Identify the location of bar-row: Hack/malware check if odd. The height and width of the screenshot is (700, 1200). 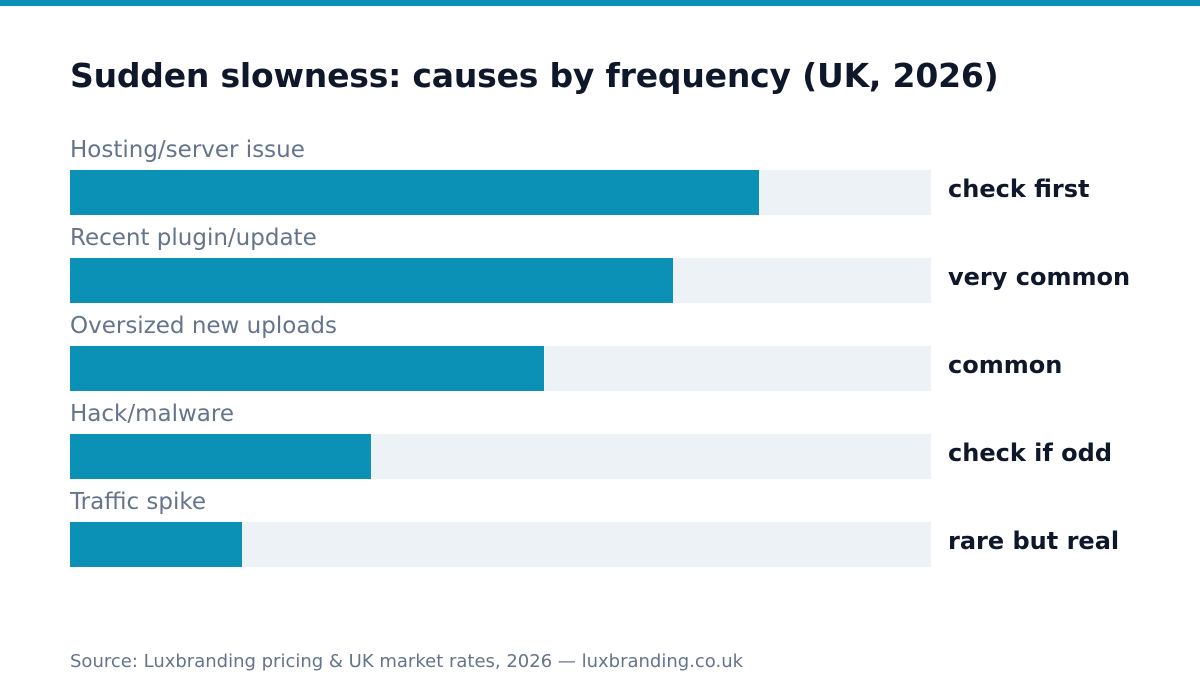
(600, 451).